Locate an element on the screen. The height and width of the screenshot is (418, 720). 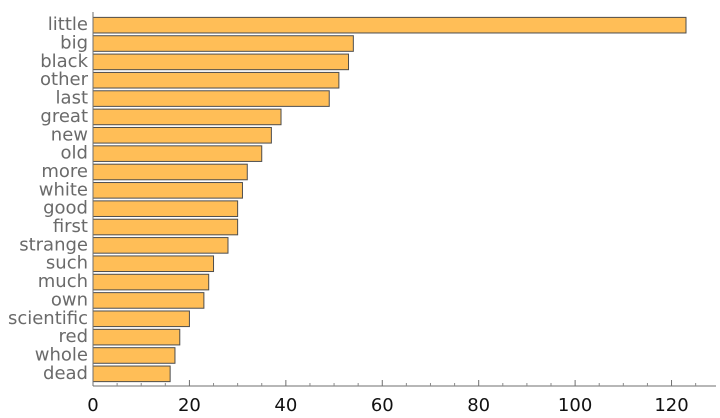
category-label-first: first is located at coordinates (70, 226).